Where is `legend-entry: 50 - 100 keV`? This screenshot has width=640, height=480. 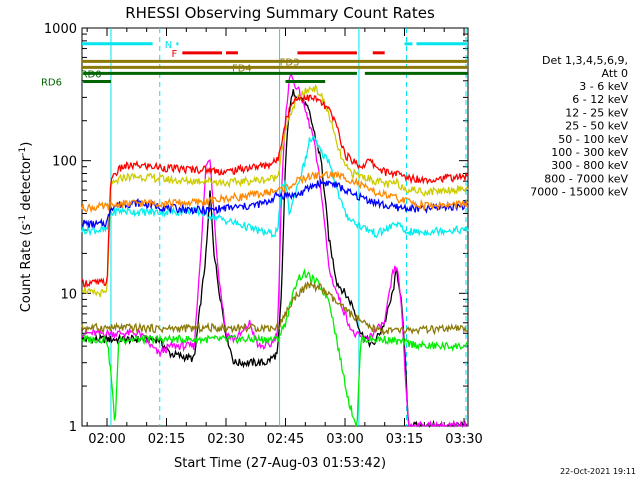 legend-entry: 50 - 100 keV is located at coordinates (593, 139).